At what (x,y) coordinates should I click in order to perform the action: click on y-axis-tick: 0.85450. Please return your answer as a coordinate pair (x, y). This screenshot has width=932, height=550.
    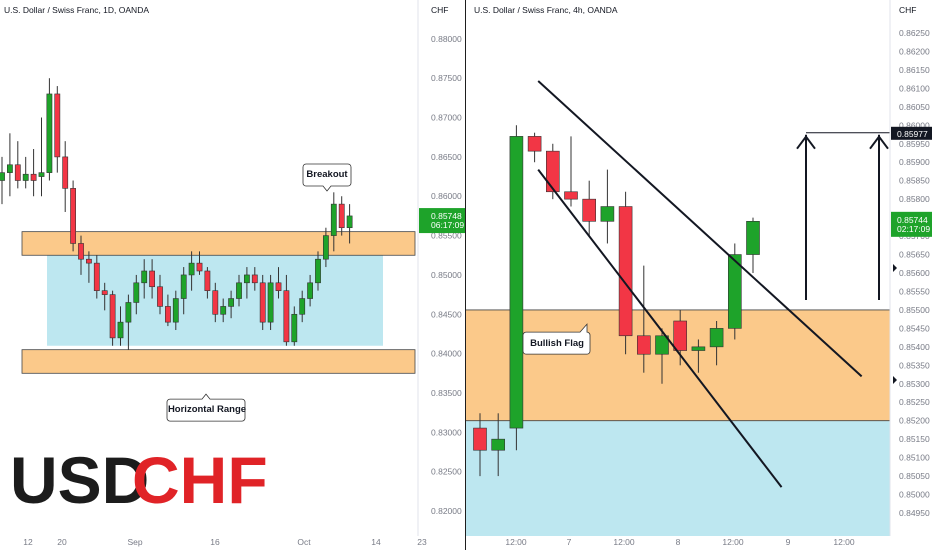
    Looking at the image, I should click on (914, 328).